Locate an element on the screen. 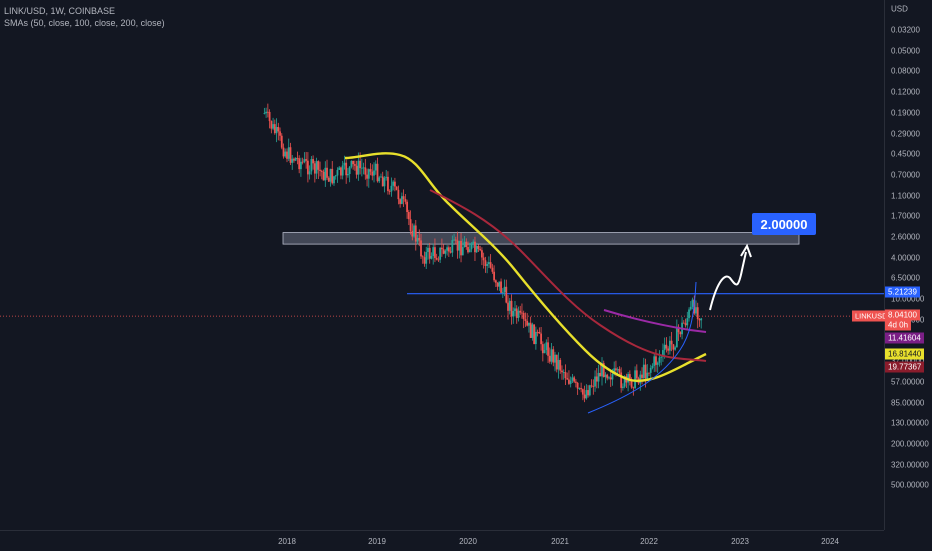  sma100-badge: 19.77367 is located at coordinates (905, 367).